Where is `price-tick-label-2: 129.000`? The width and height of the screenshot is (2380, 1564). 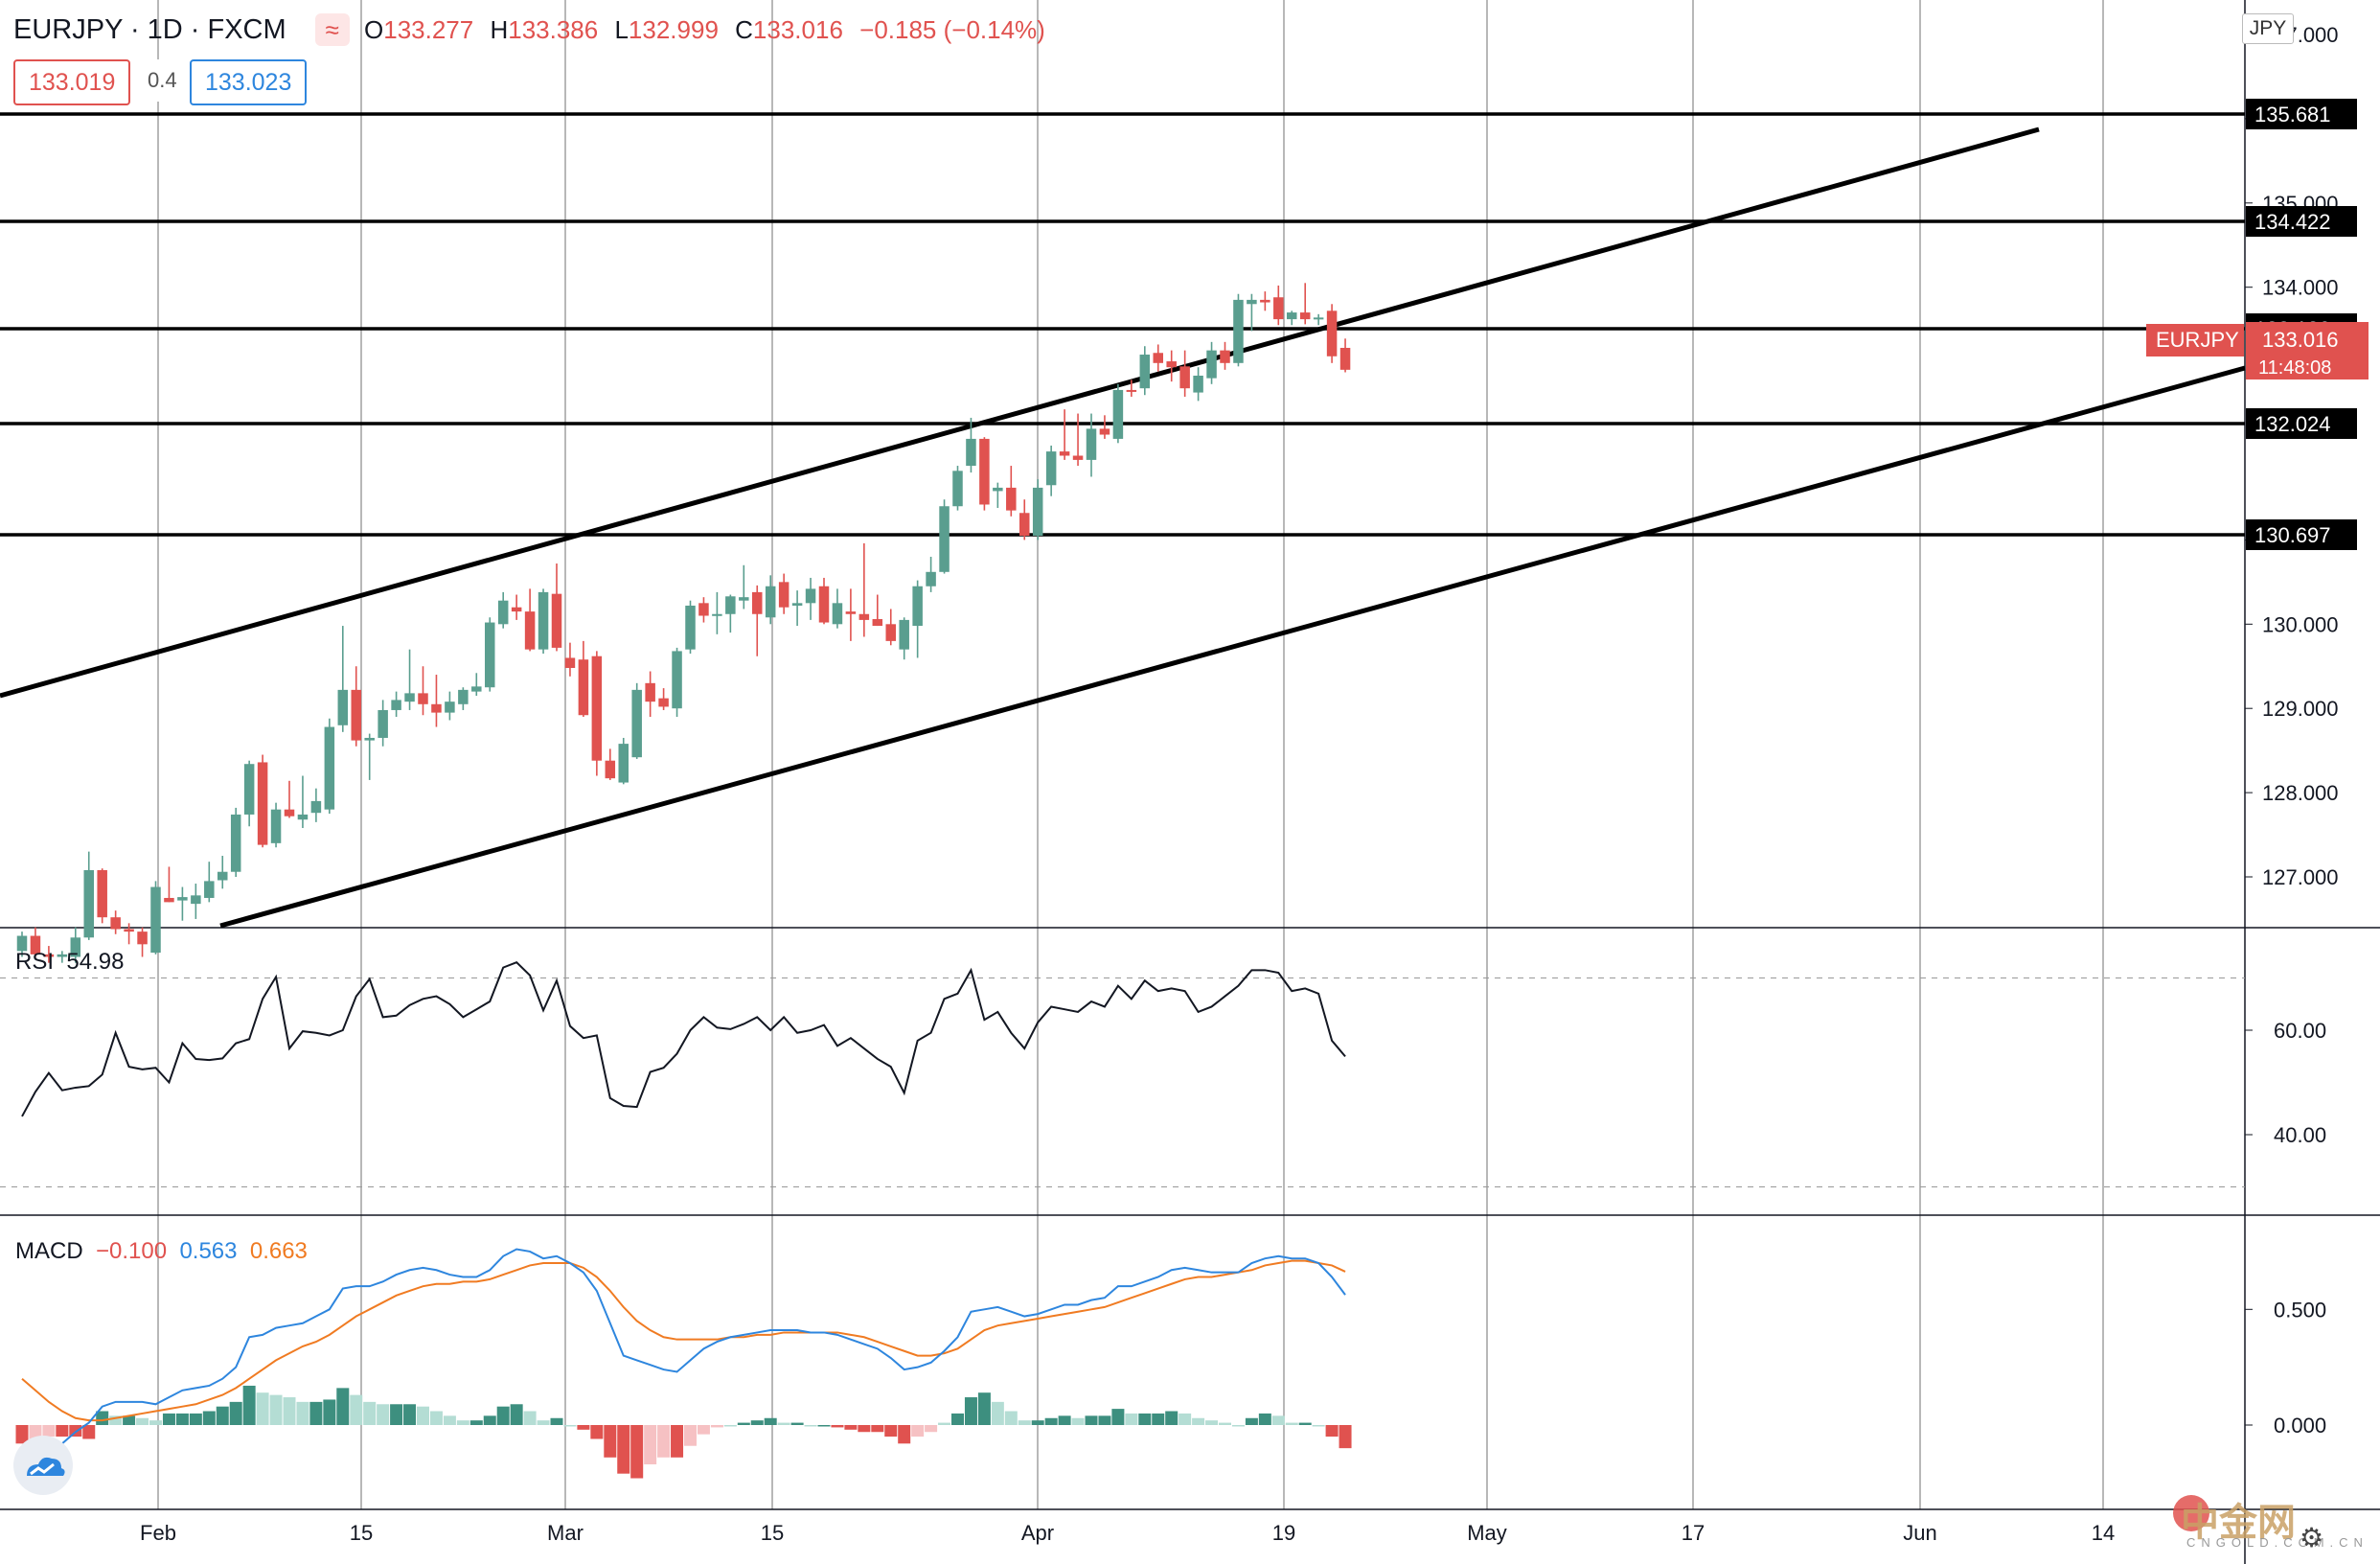 price-tick-label-2: 129.000 is located at coordinates (2301, 709).